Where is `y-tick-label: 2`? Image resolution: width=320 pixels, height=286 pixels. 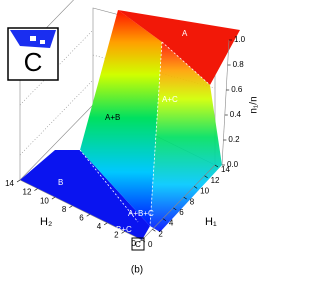 y-tick-label: 2 is located at coordinates (116, 235).